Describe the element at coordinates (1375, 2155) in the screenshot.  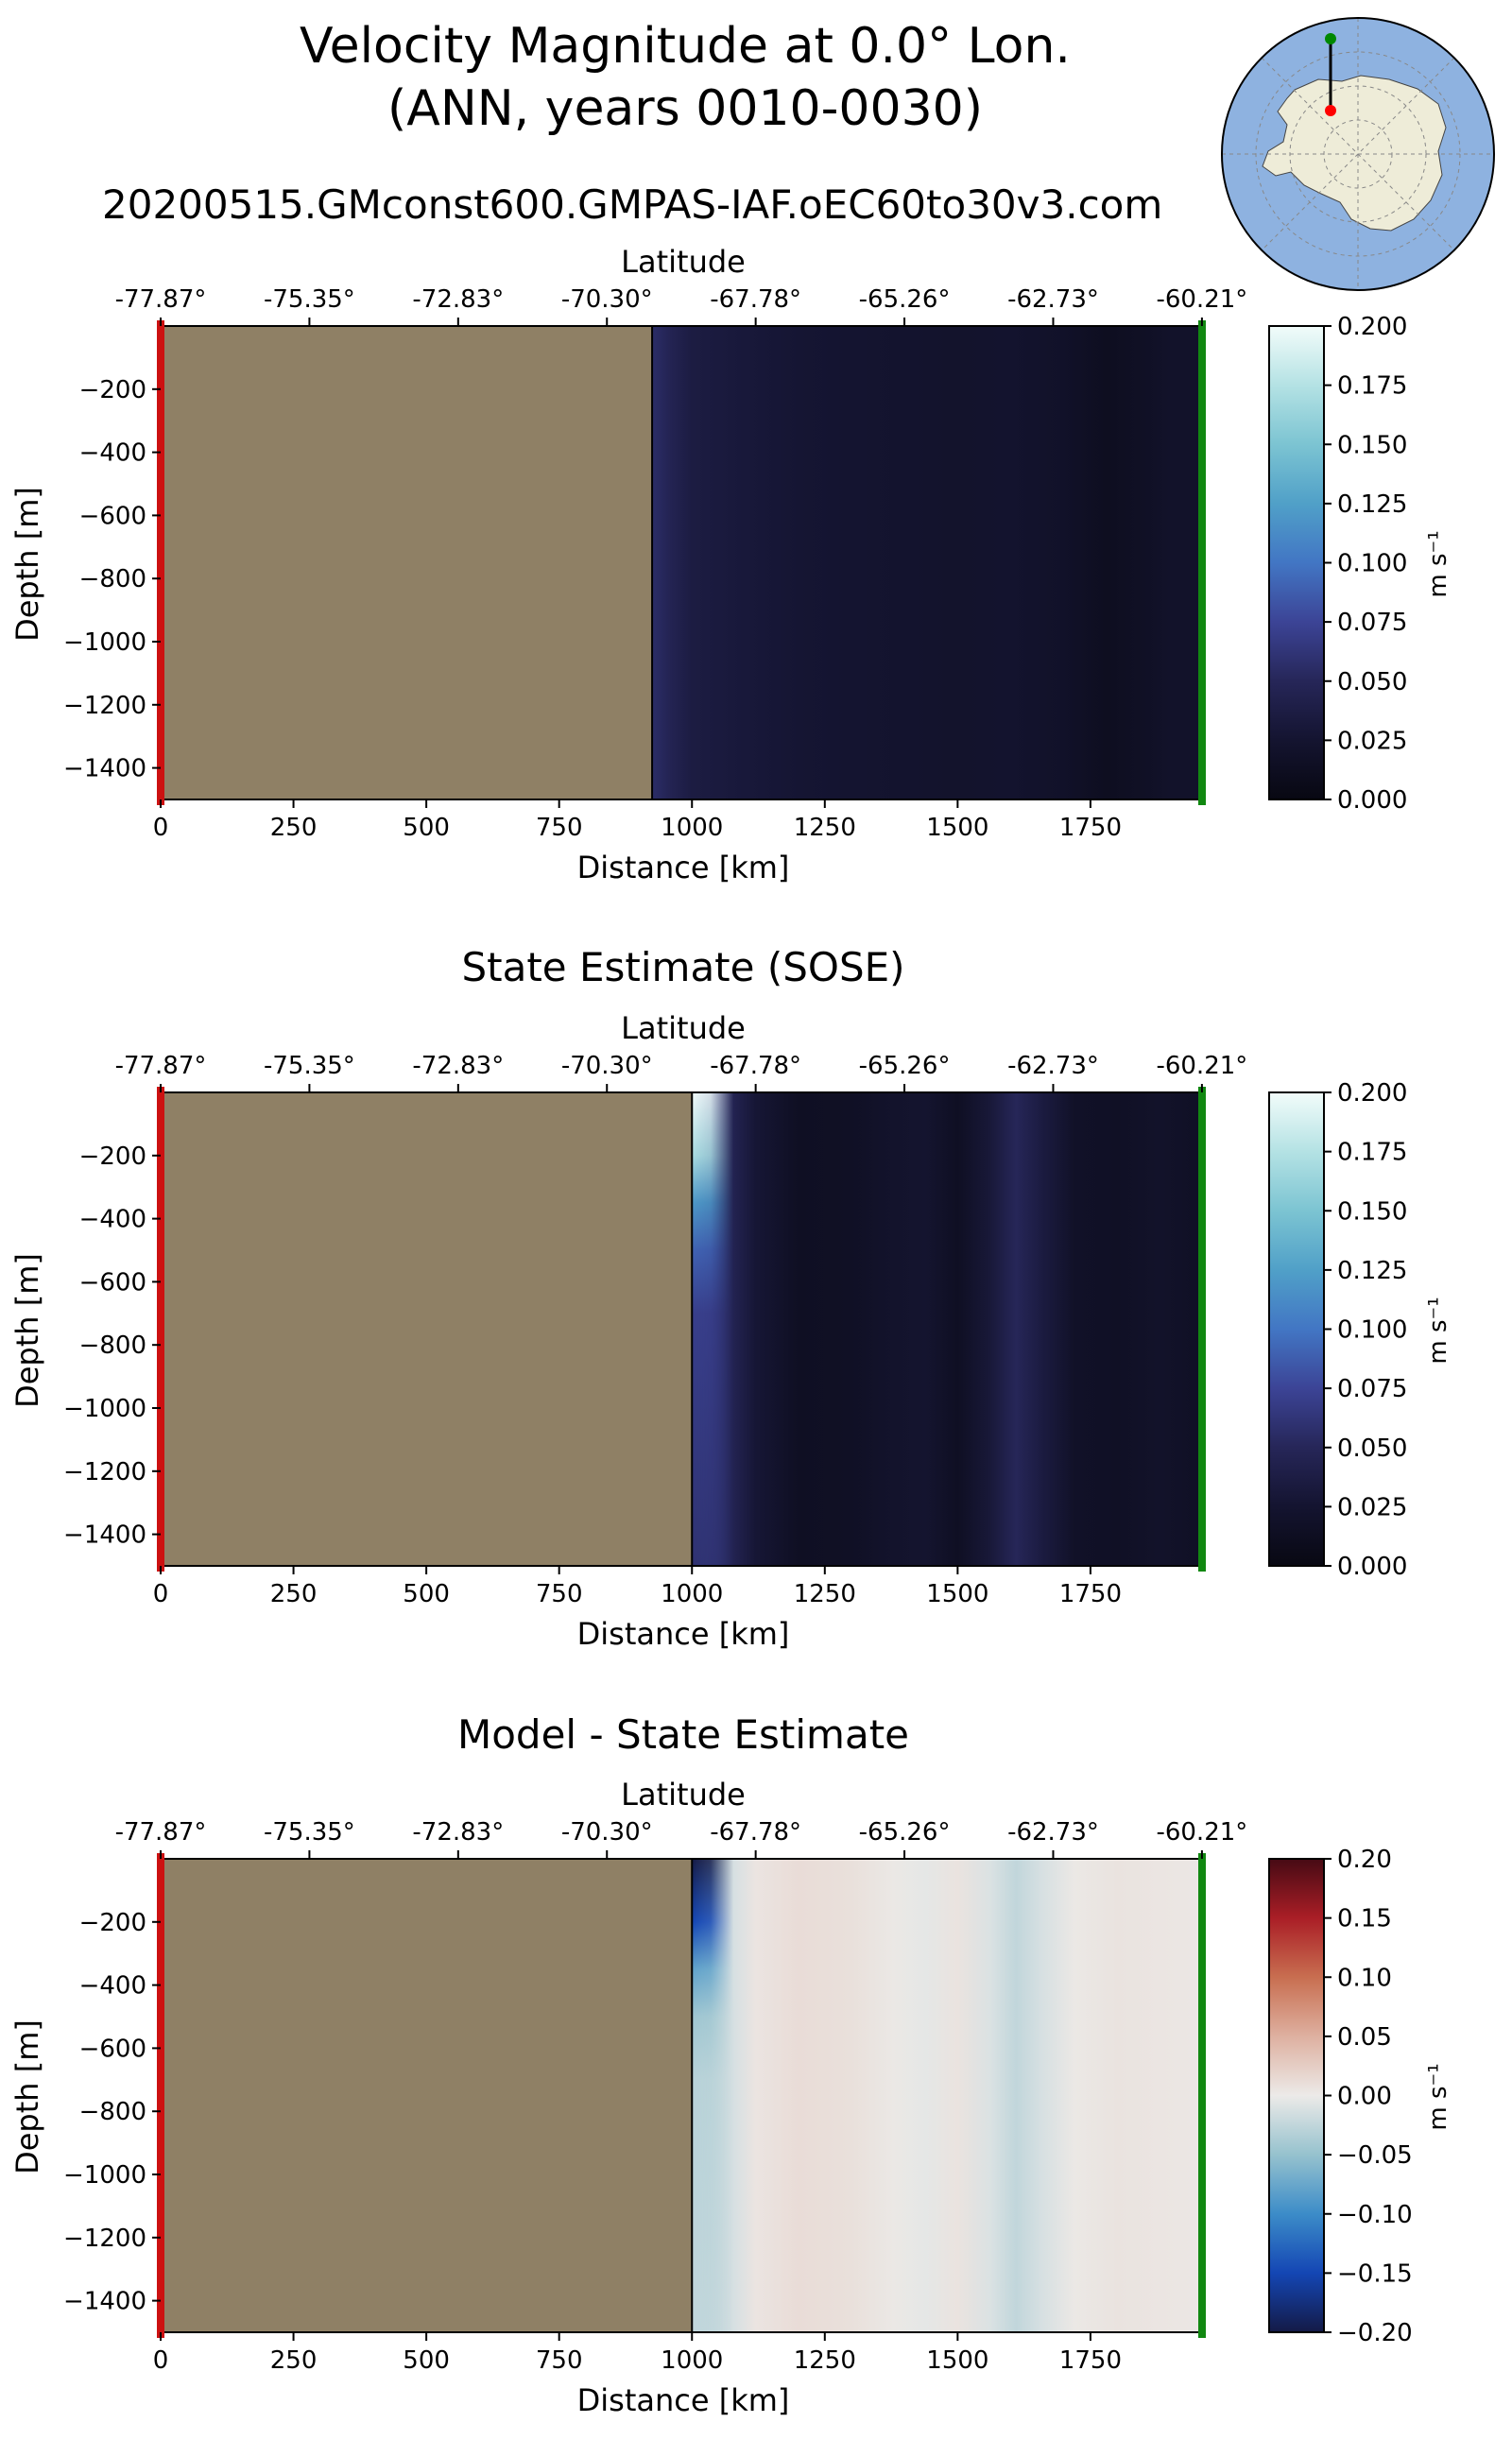
I see `colorbar-tick-label: −0.05` at that location.